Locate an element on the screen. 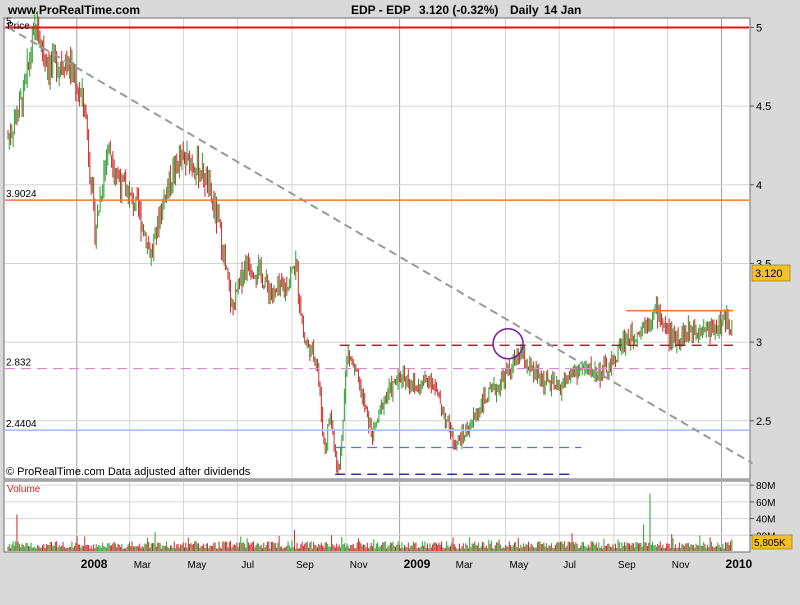  horizontal-level-label: 2.4404 is located at coordinates (21, 424).